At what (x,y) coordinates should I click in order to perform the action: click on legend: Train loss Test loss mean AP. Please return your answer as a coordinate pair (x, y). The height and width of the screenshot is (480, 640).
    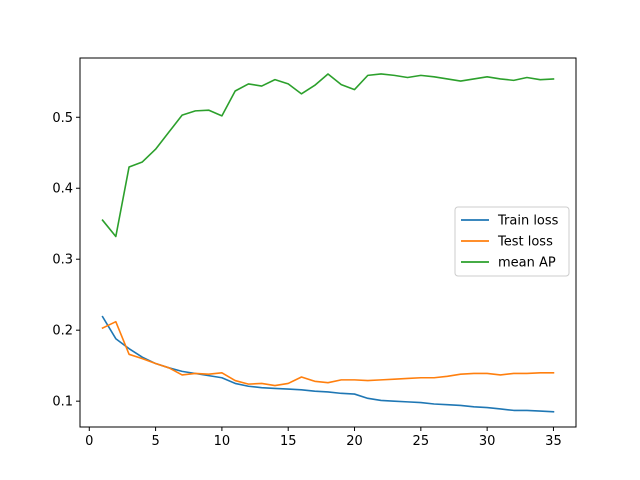
    Looking at the image, I should click on (512, 241).